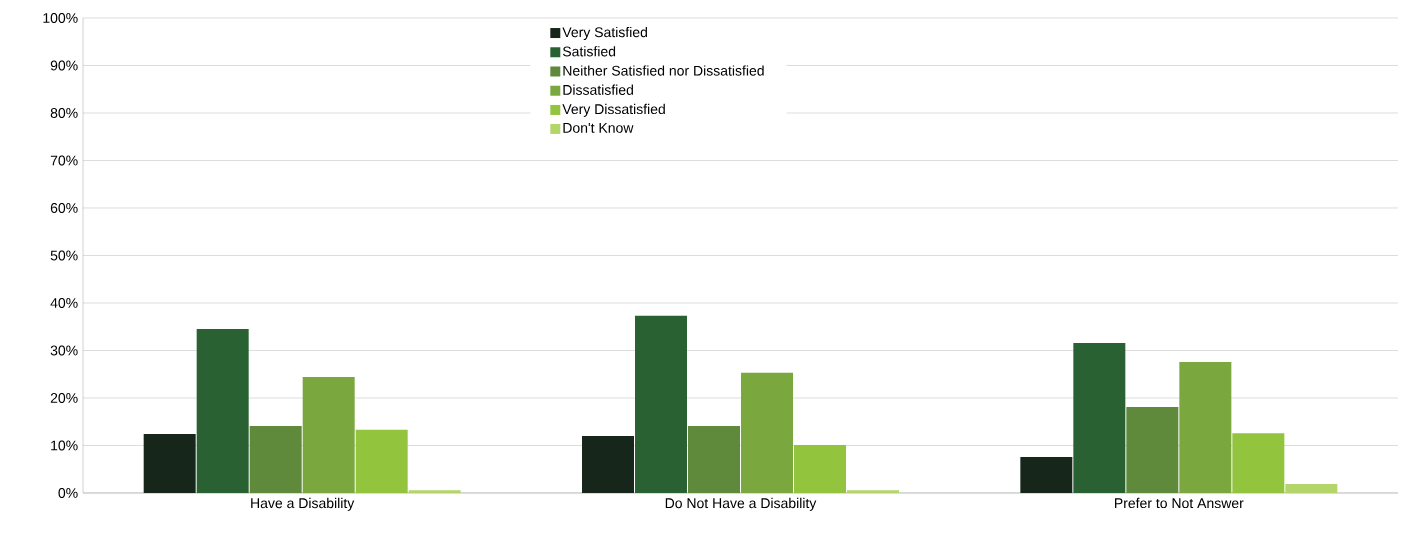 The height and width of the screenshot is (537, 1403). Describe the element at coordinates (64, 208) in the screenshot. I see `y-tick-label: 60%` at that location.